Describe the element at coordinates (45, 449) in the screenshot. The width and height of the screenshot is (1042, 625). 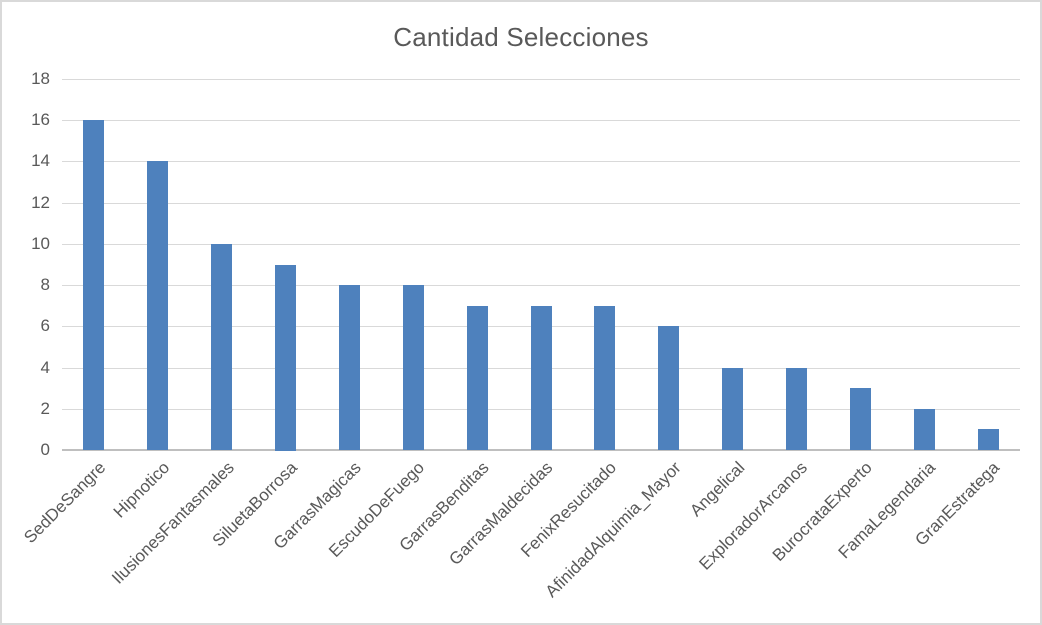
I see `y-axis-label: 0` at that location.